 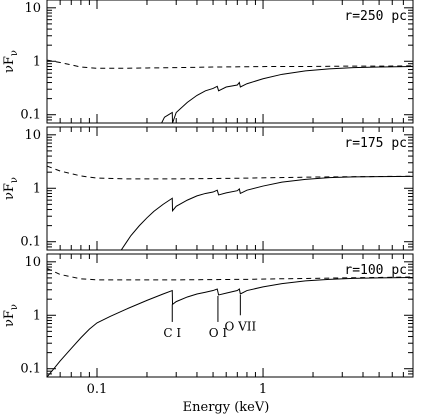 What do you see at coordinates (226, 407) in the screenshot?
I see `x-axis-title: Energy (keV)` at bounding box center [226, 407].